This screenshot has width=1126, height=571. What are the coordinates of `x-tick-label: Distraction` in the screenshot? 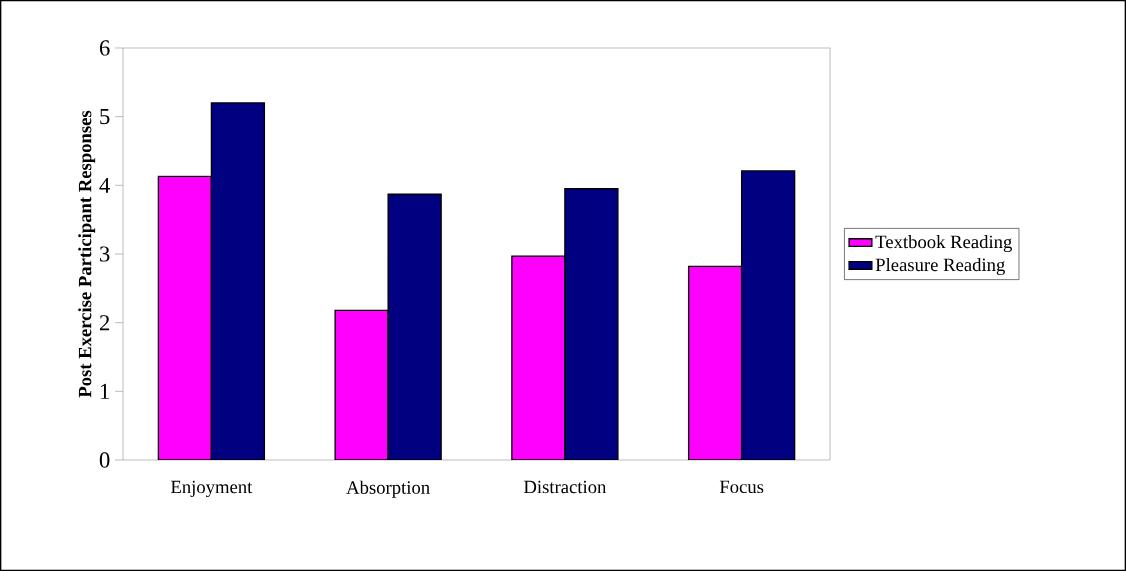 It's located at (565, 487).